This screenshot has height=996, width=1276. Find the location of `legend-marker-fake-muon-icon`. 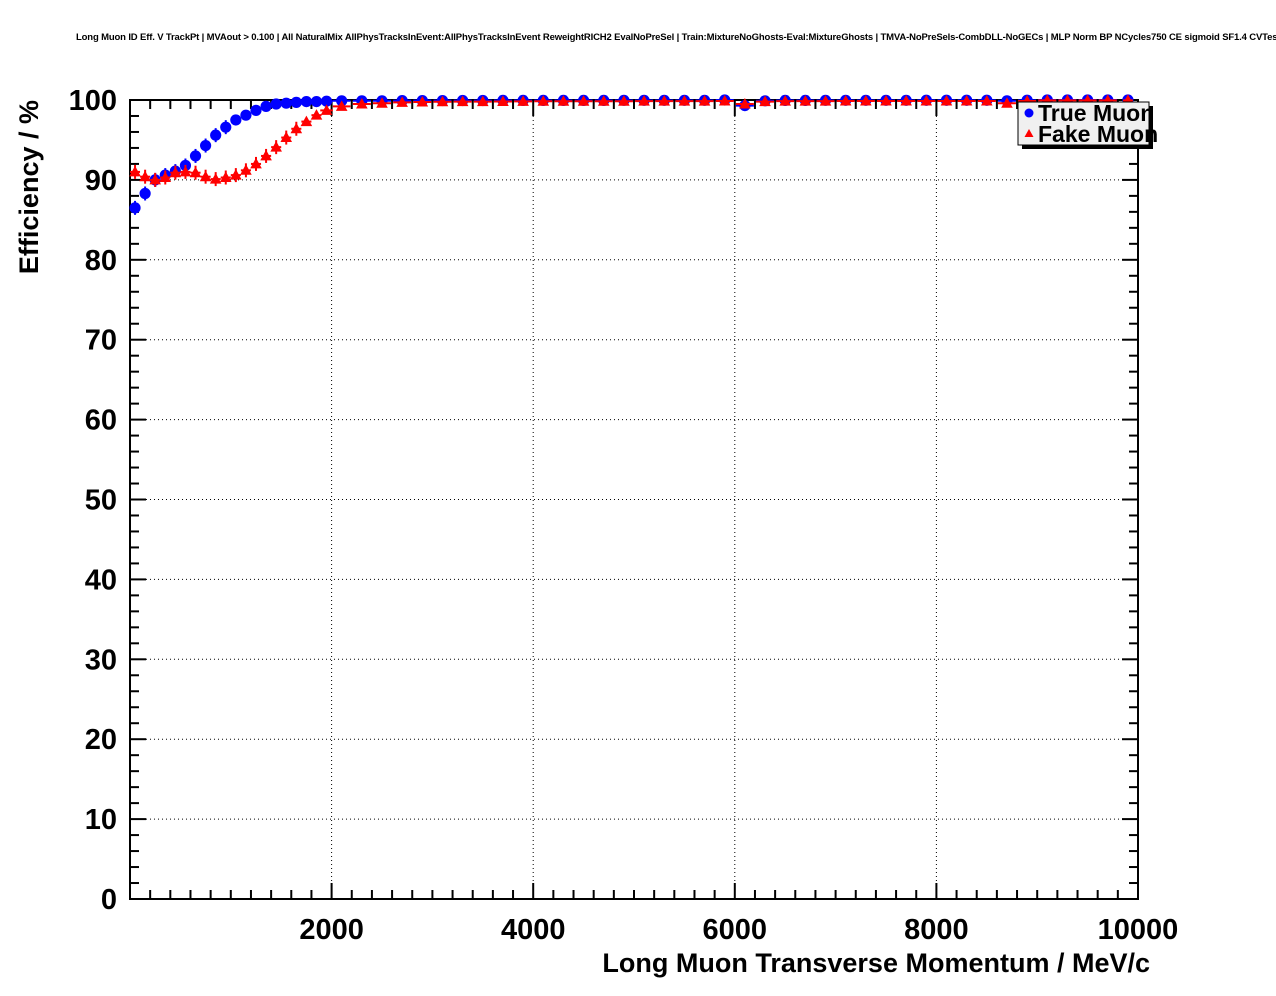

legend-marker-fake-muon-icon is located at coordinates (1029, 133).